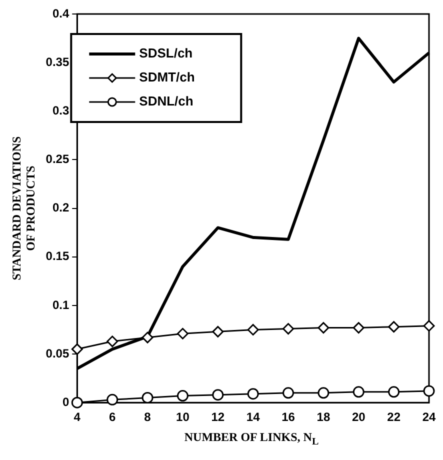  Describe the element at coordinates (394, 417) in the screenshot. I see `x-tick-label: 22` at that location.